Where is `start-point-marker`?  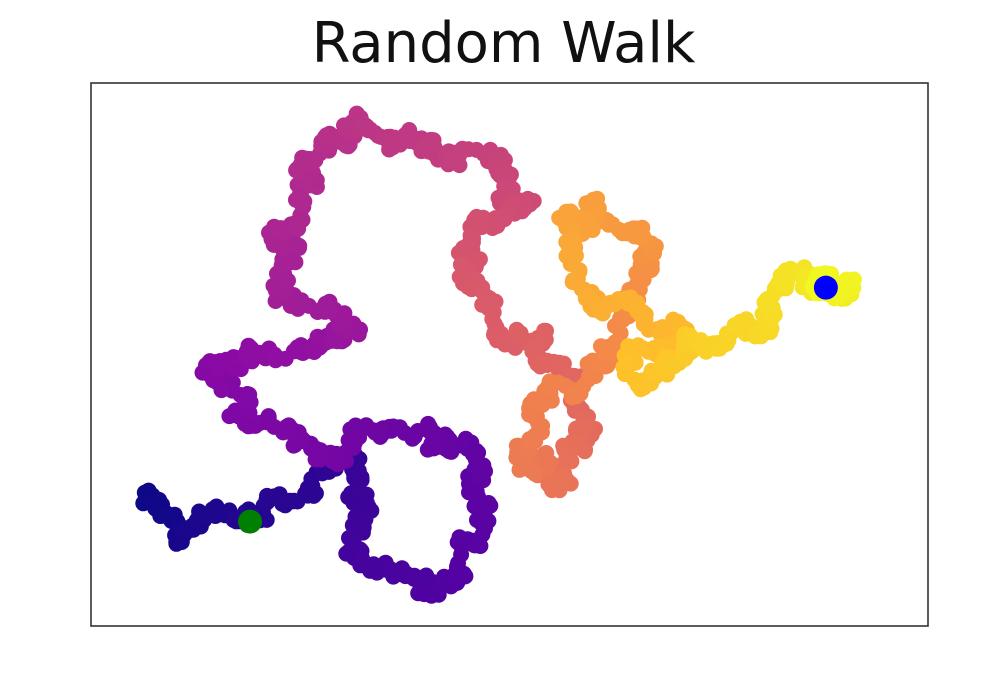 start-point-marker is located at coordinates (250, 521).